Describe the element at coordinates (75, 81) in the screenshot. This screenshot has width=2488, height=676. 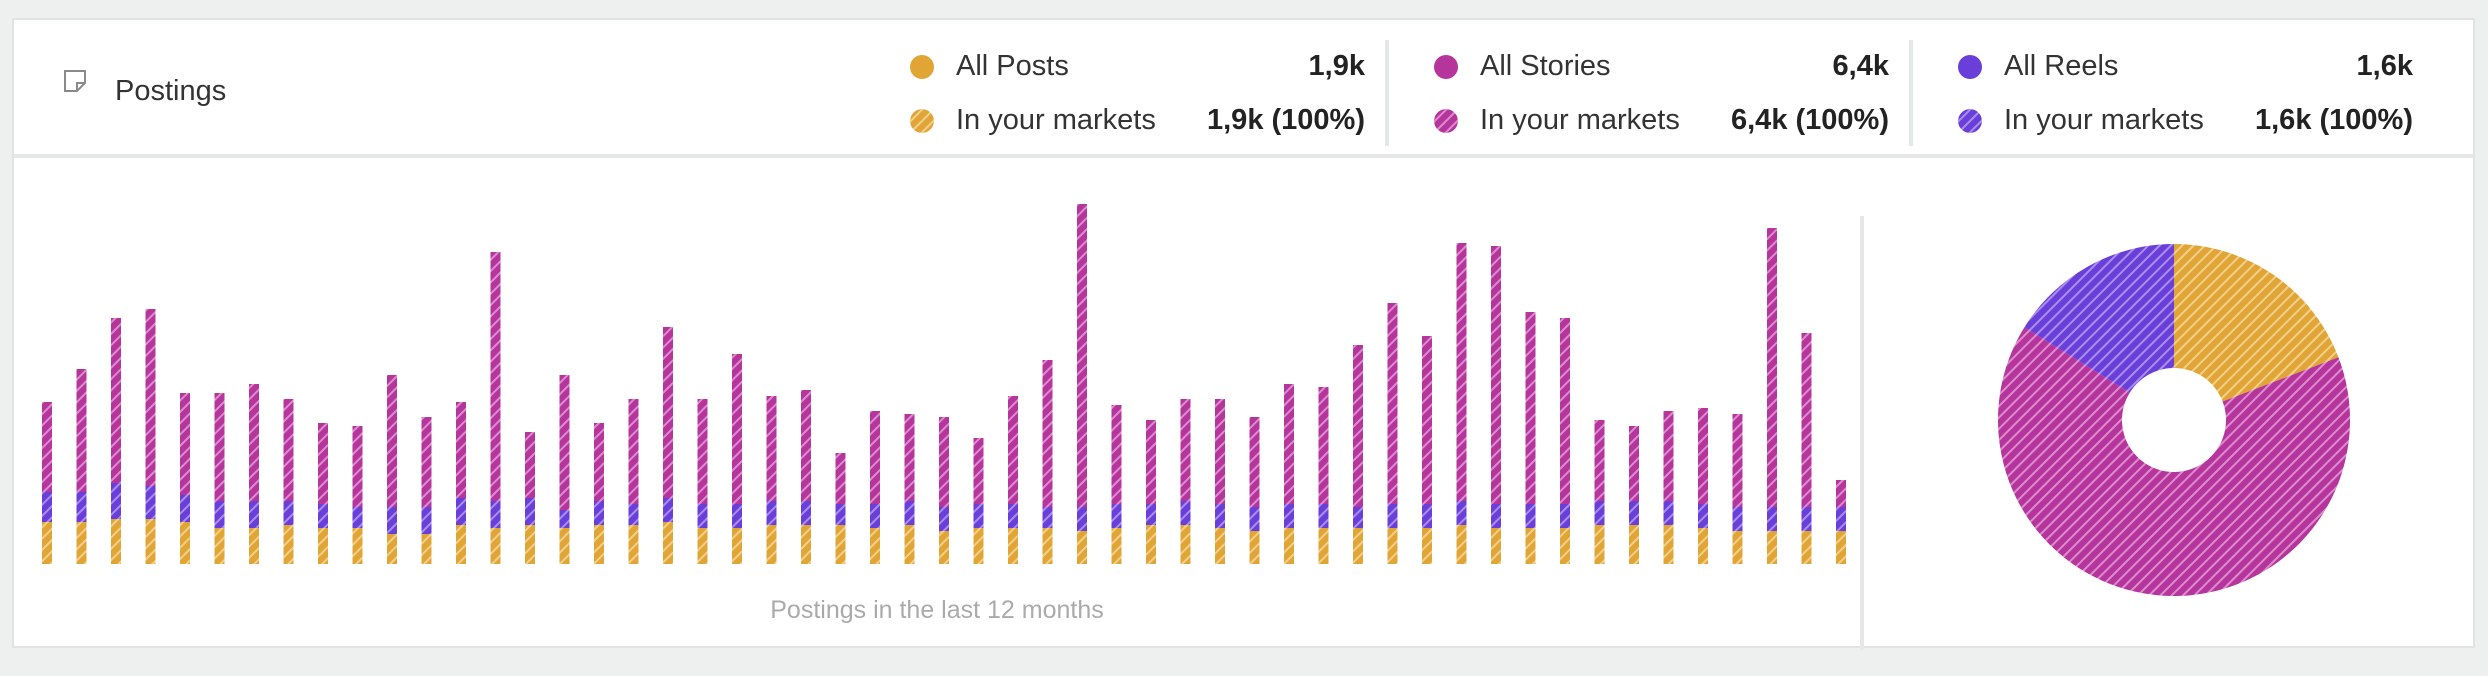
I see `note-icon` at that location.